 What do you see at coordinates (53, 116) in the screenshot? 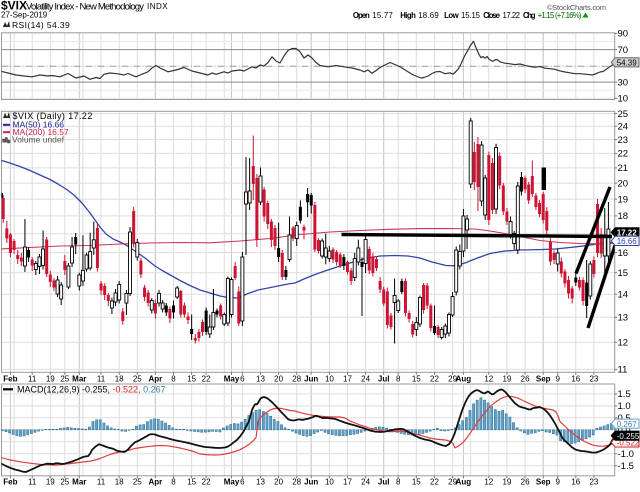
I see `svg-text: $VIX (Daily) 17.22` at bounding box center [53, 116].